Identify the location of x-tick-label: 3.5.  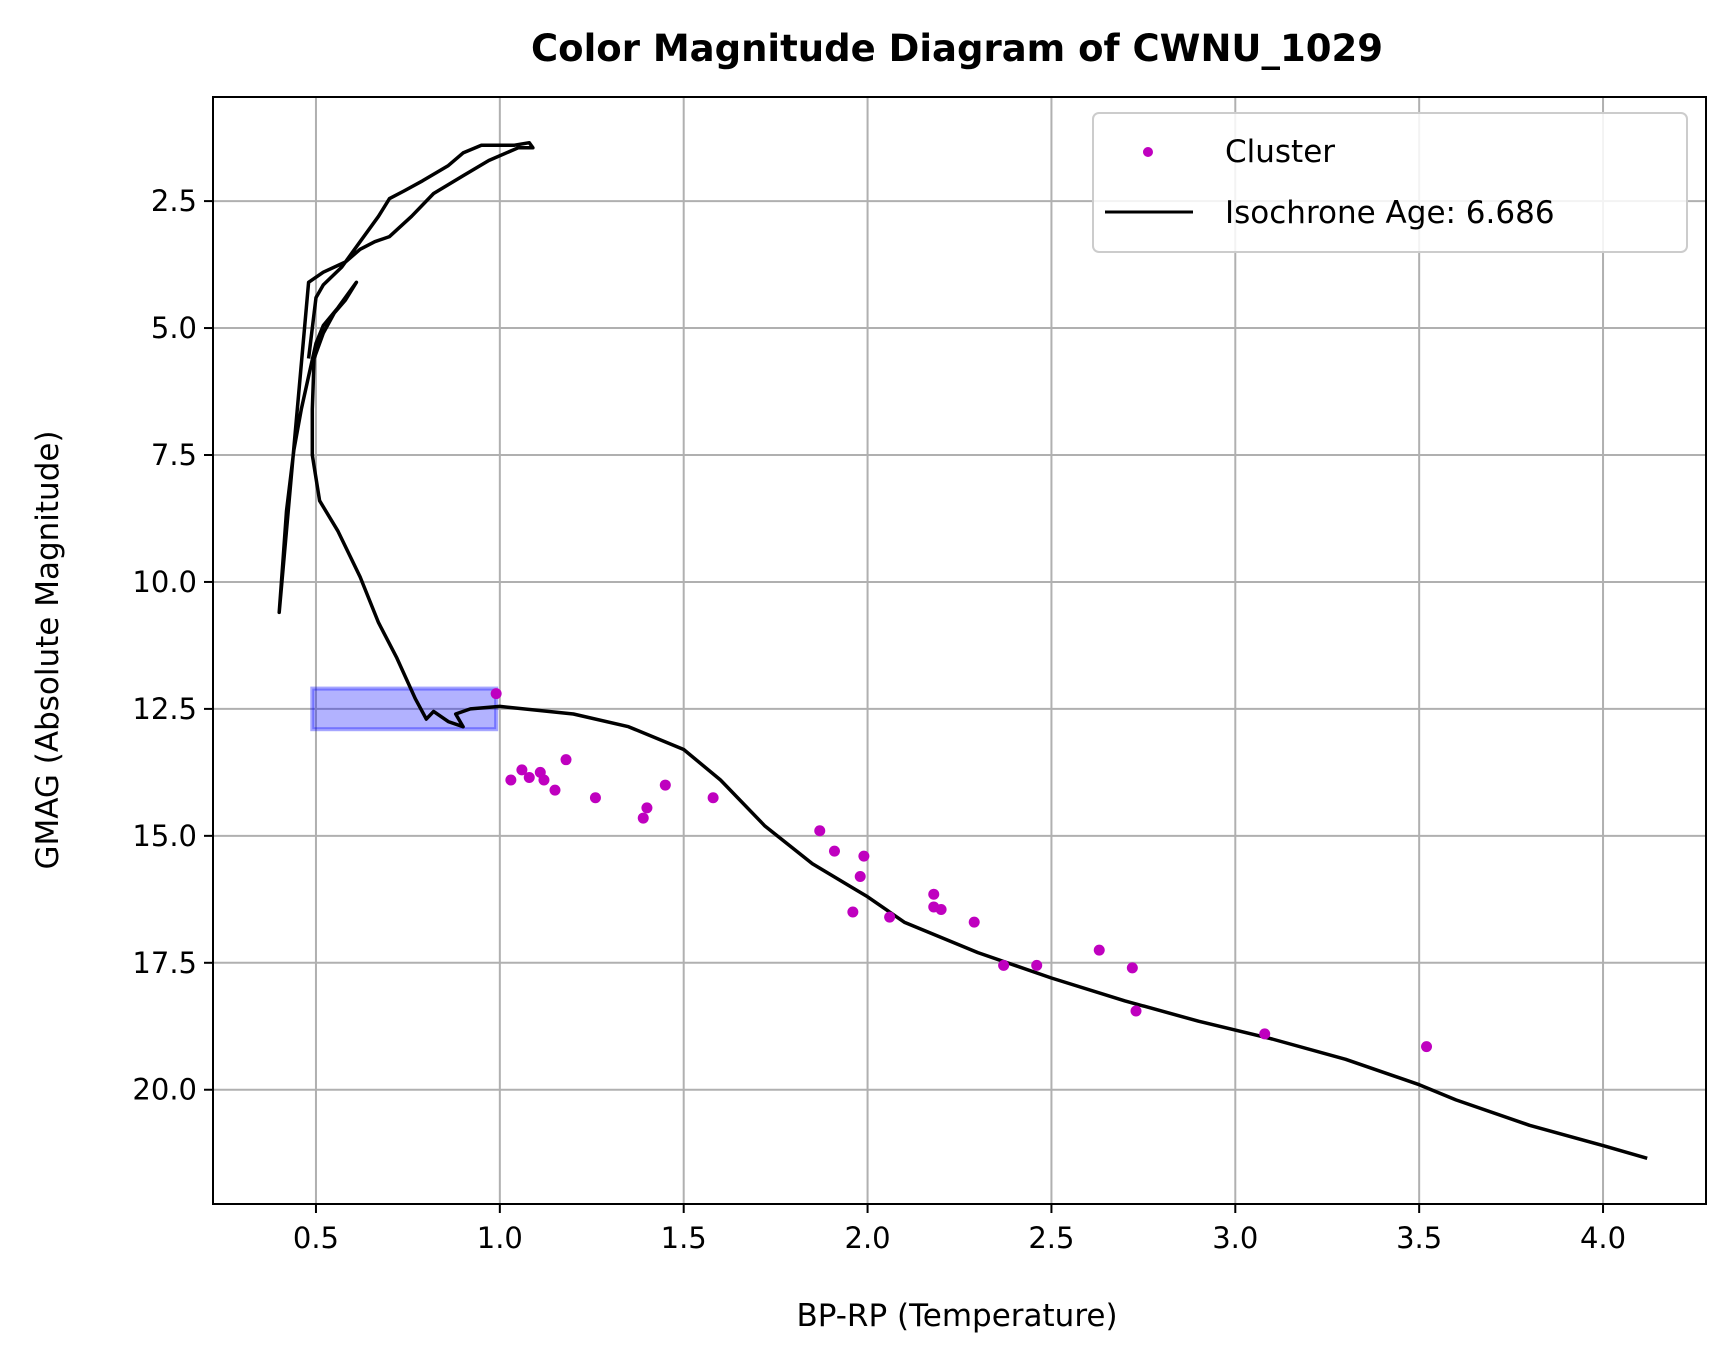
(1419, 1238).